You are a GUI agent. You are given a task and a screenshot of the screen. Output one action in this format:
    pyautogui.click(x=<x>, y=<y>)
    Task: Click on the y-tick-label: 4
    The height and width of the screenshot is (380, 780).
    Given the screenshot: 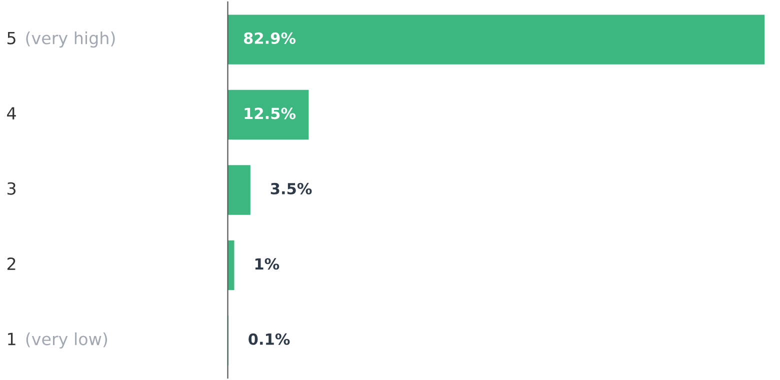 What is the action you would take?
    pyautogui.click(x=11, y=113)
    